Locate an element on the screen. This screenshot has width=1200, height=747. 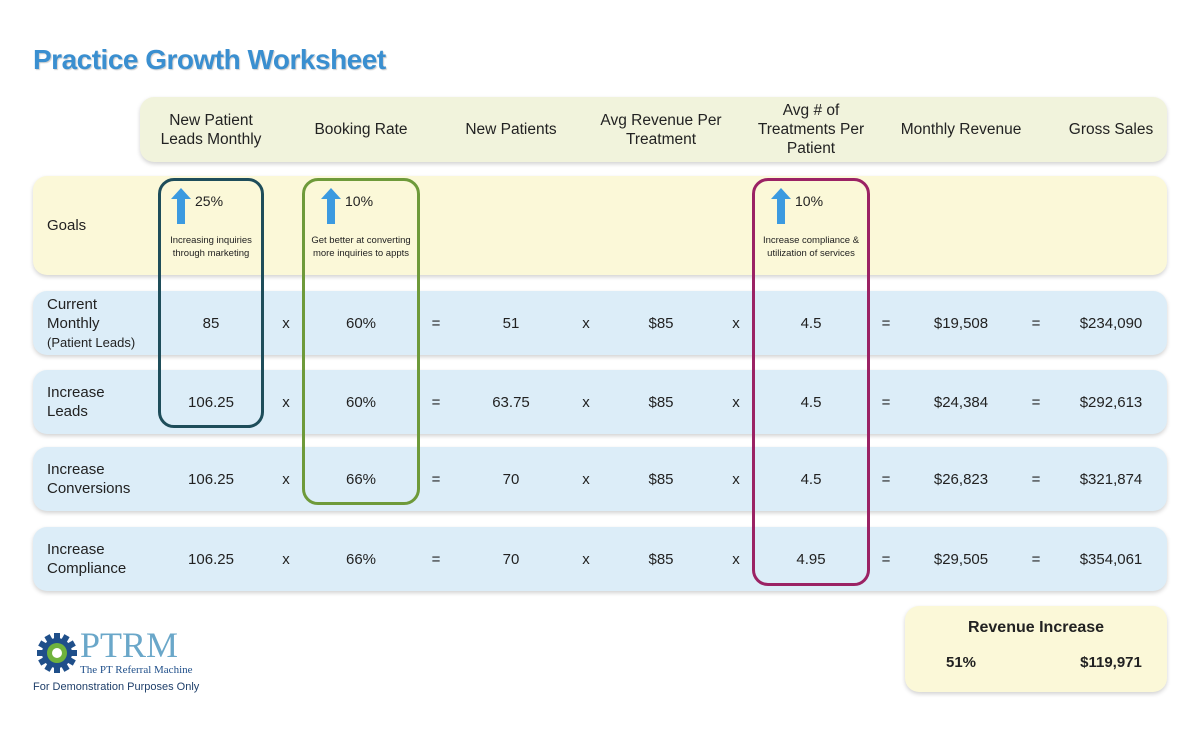
revenue-percent: 51% is located at coordinates (961, 662).